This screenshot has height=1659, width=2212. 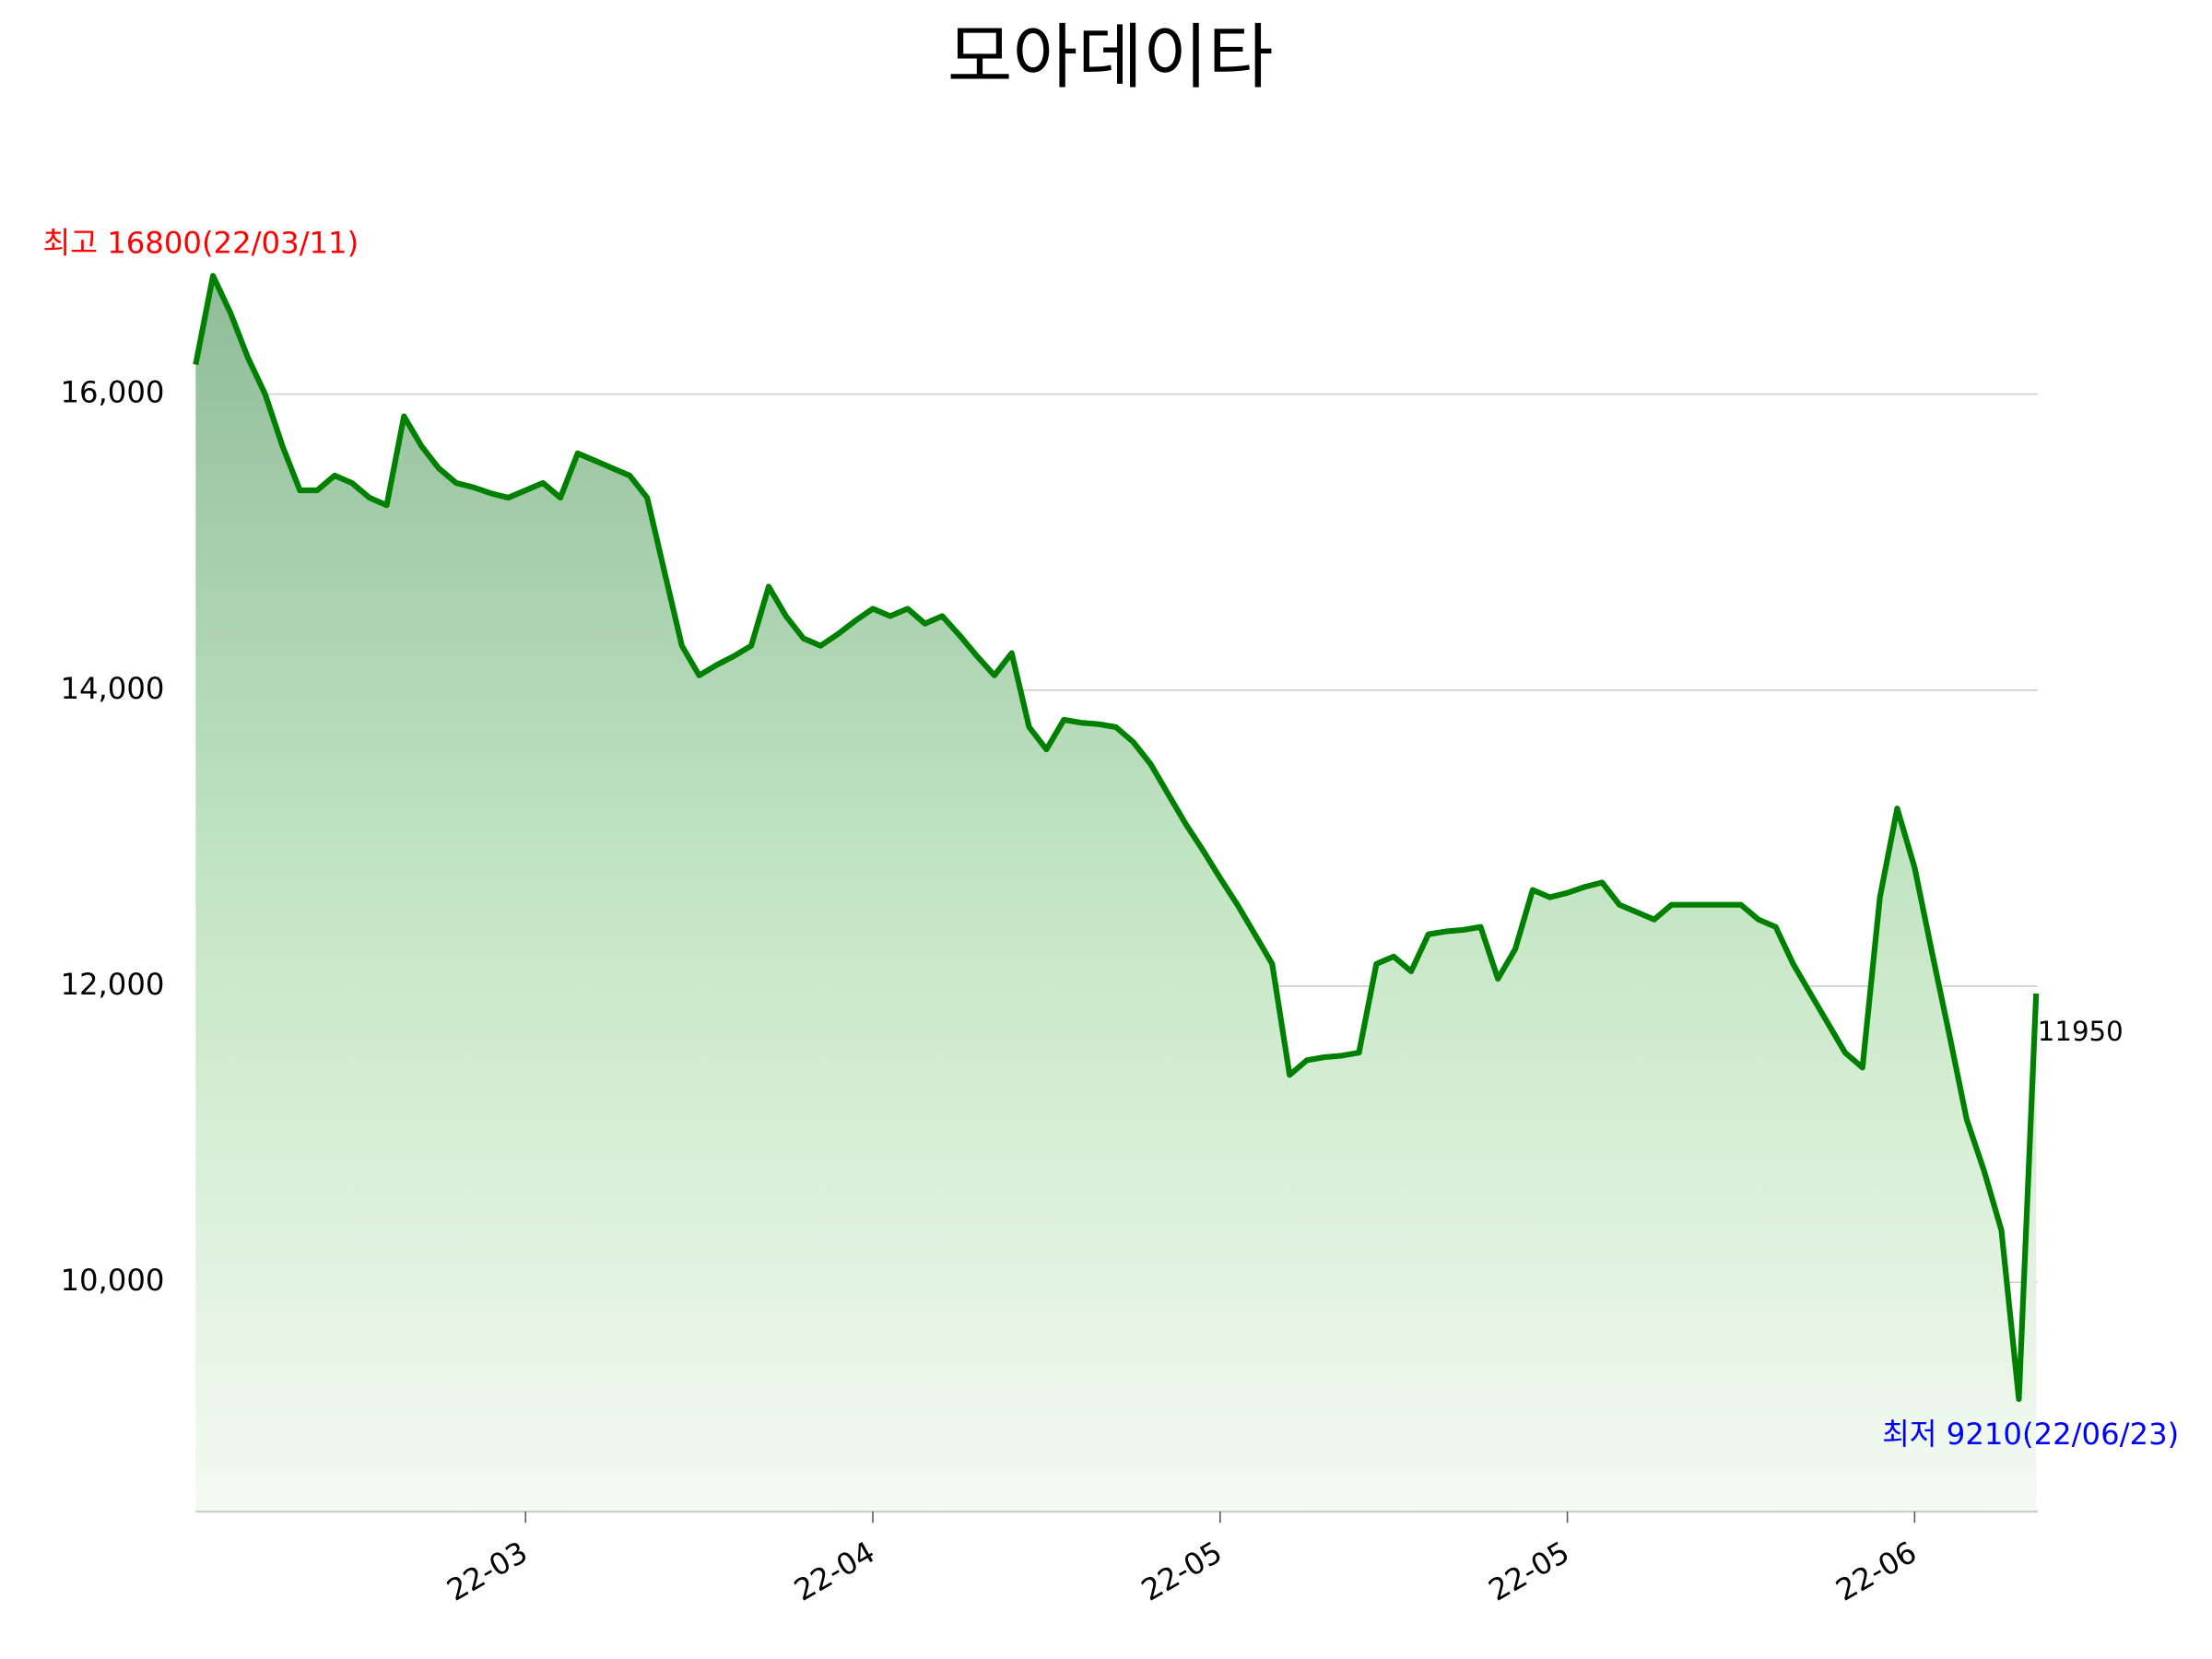 I want to click on y-tick-label: 12,000, so click(x=112, y=984).